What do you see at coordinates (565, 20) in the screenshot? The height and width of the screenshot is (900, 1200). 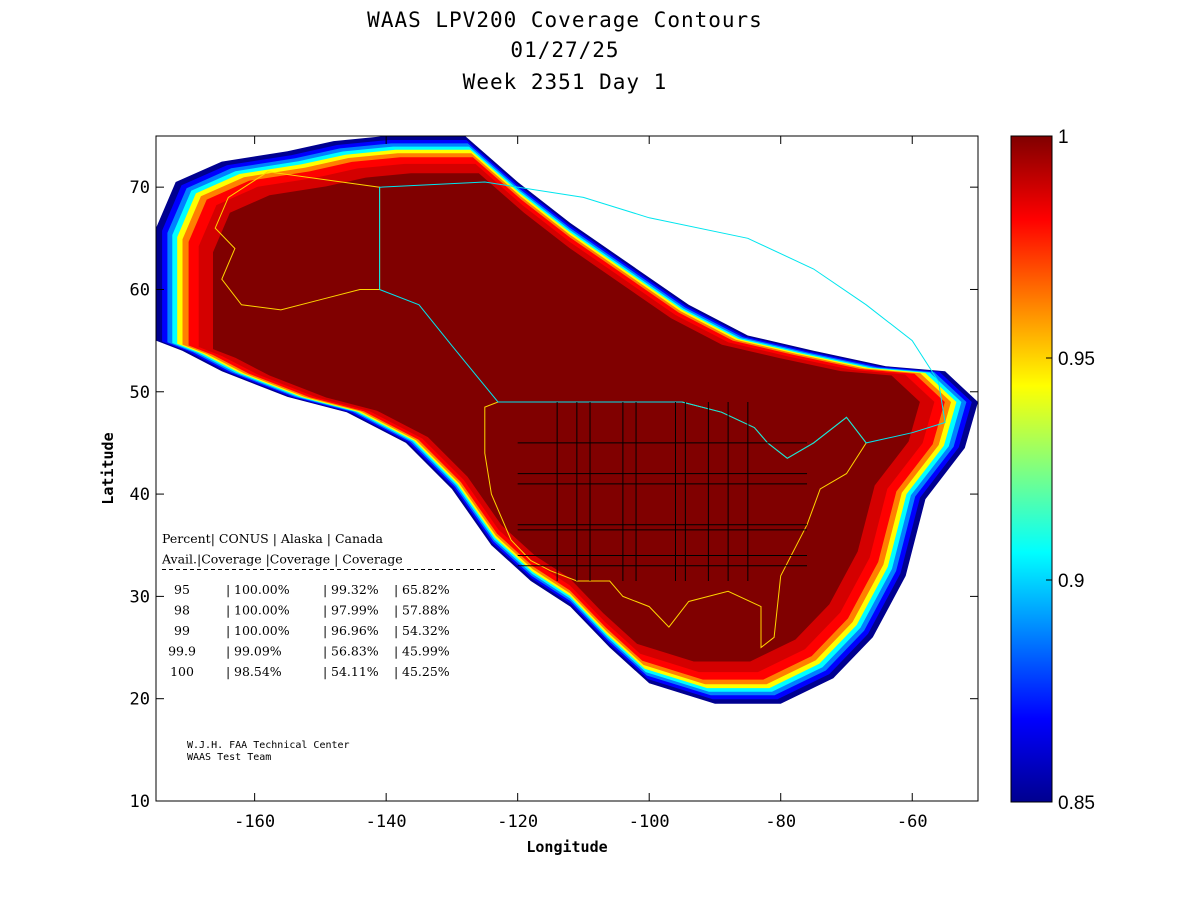 I see `chart-title-line-1: WAAS LPV200 Coverage Contours` at bounding box center [565, 20].